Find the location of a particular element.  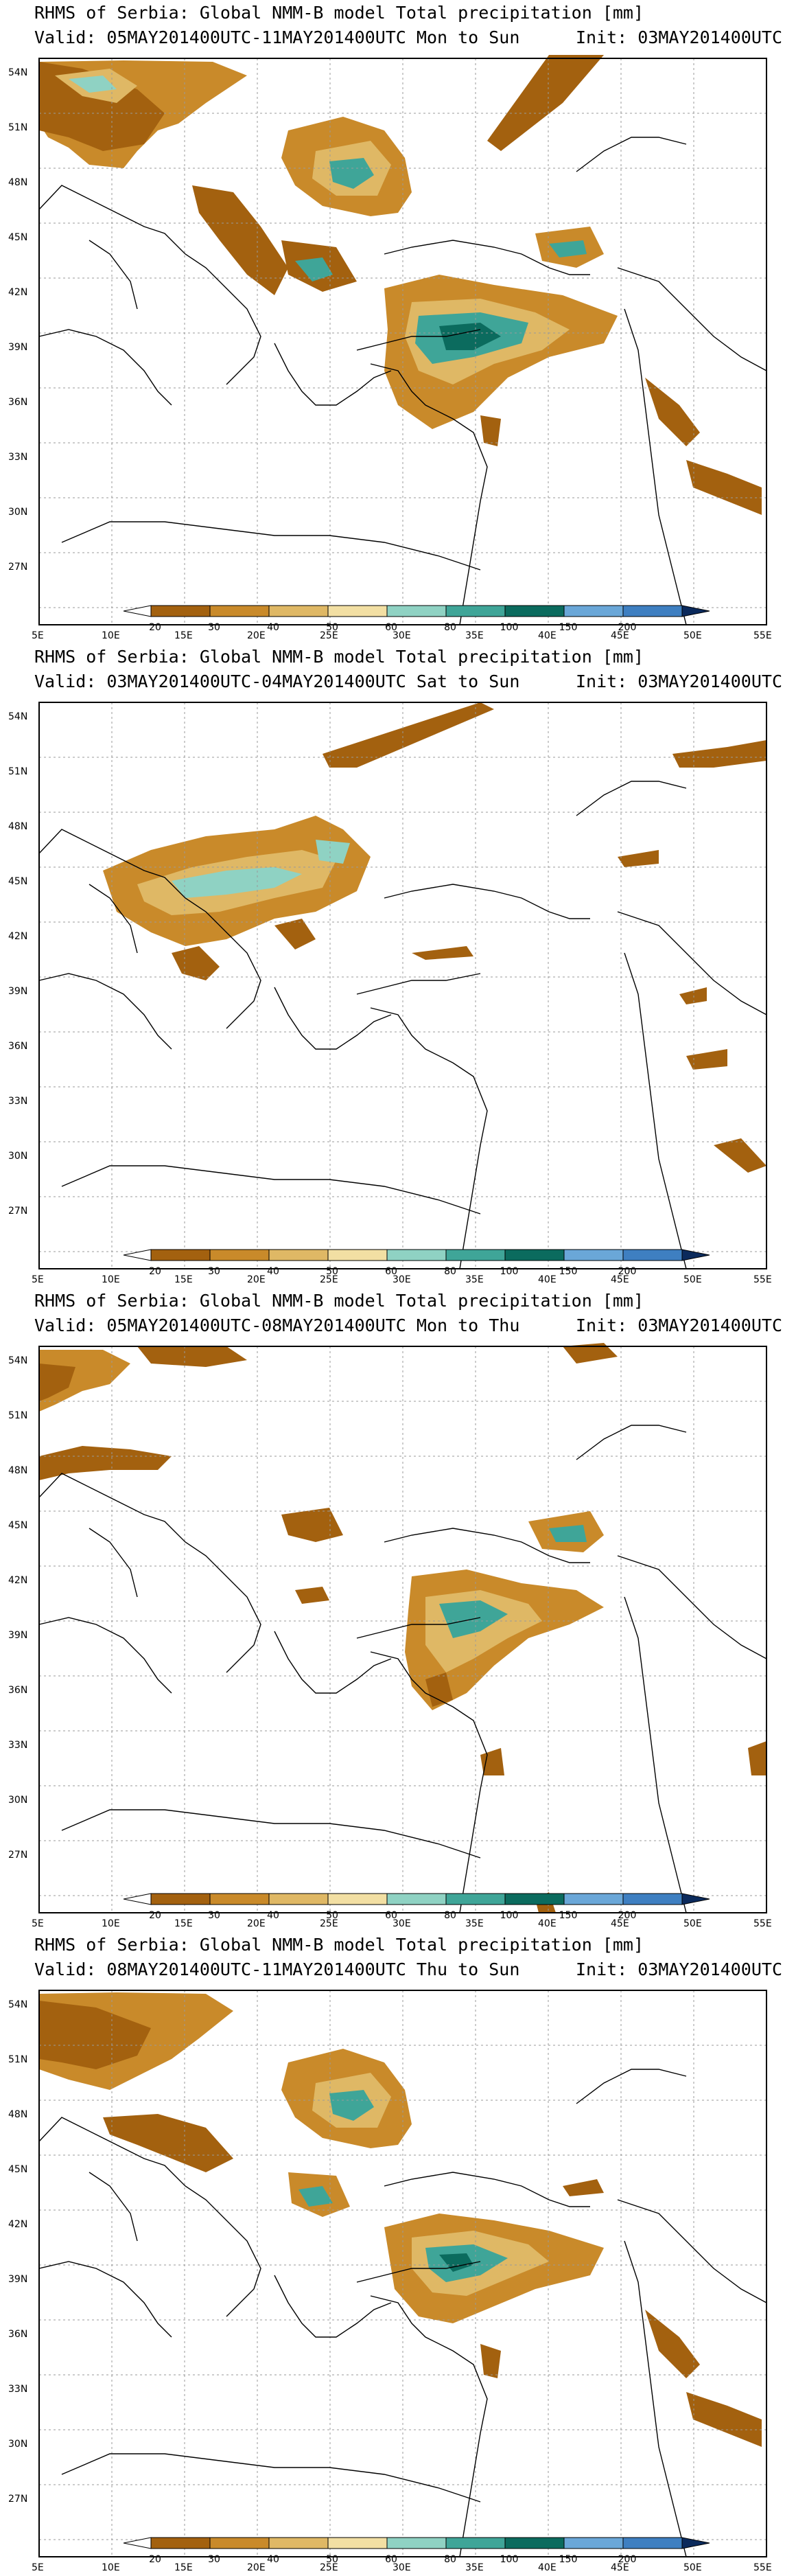

colorbar-label: 50 is located at coordinates (332, 2559).